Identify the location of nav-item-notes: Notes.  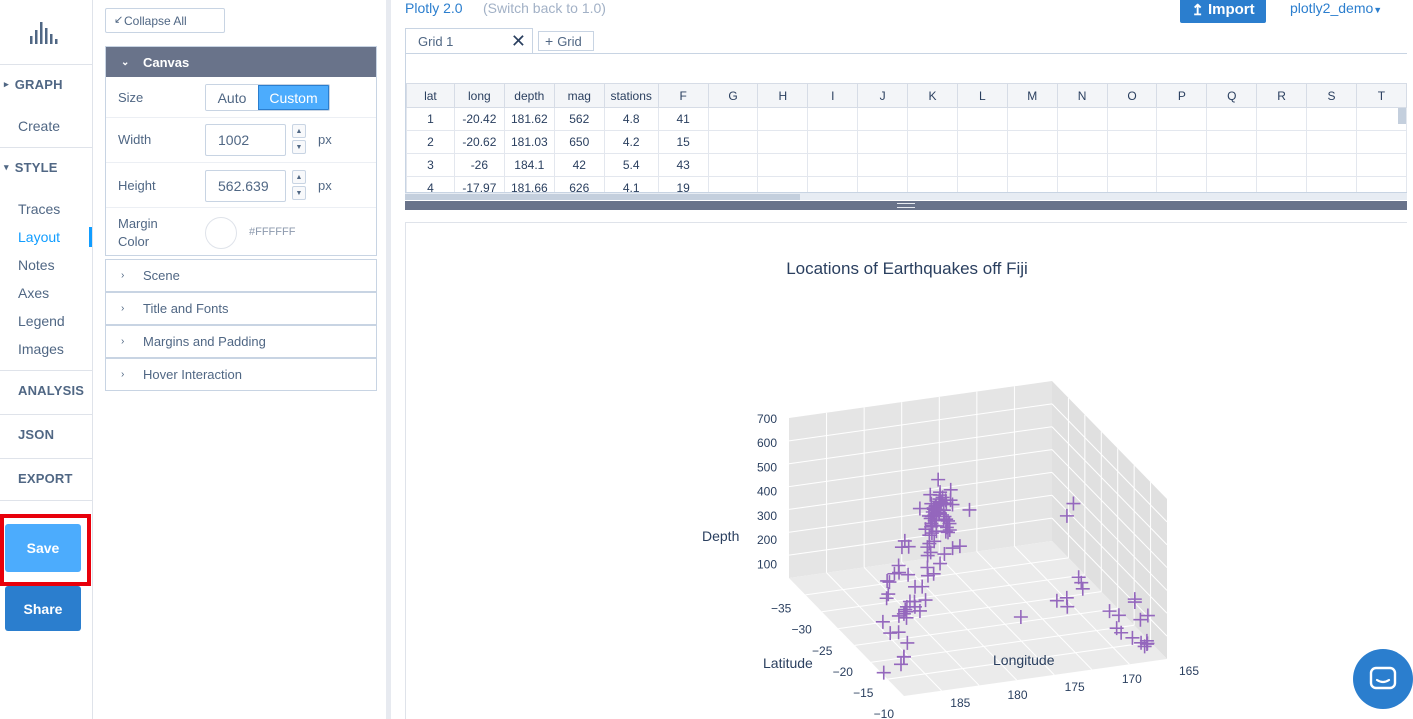
(36, 265).